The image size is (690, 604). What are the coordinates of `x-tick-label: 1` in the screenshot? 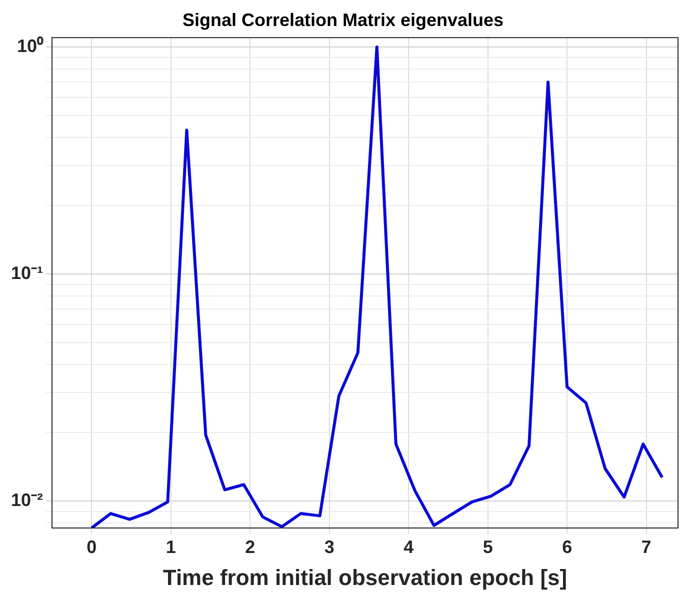 It's located at (171, 546).